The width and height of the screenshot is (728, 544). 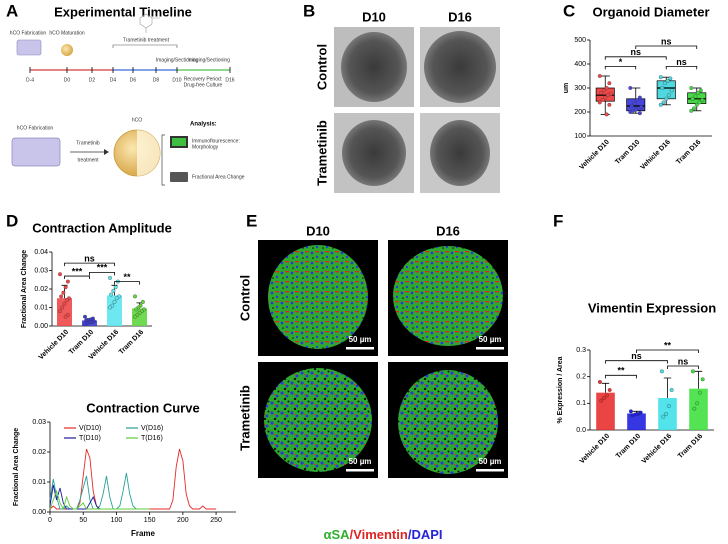 I want to click on workflow-label: Morphology, so click(x=205, y=147).